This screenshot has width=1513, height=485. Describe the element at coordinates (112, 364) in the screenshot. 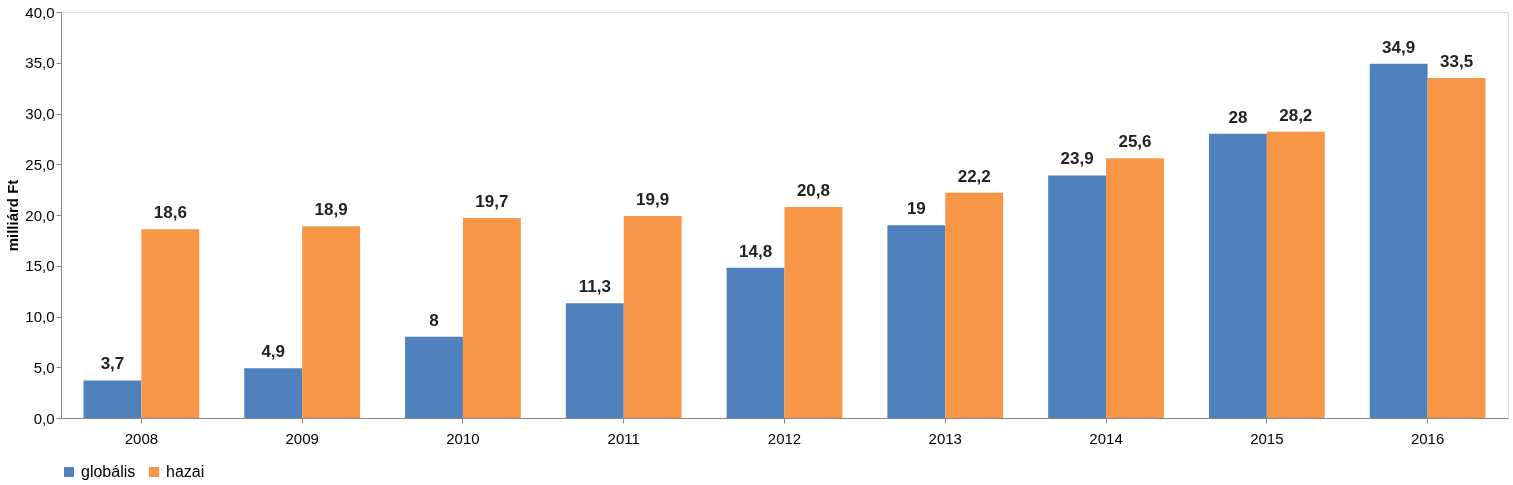

I see `data-label: 3,7` at that location.